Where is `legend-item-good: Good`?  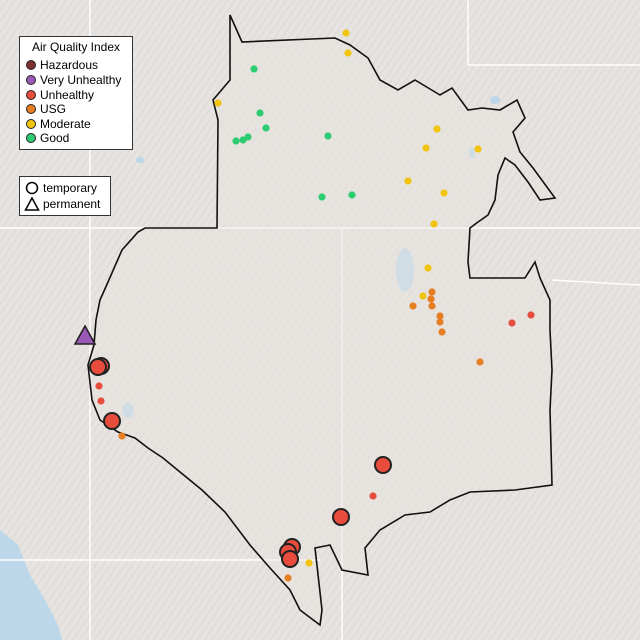 legend-item-good: Good is located at coordinates (47, 138).